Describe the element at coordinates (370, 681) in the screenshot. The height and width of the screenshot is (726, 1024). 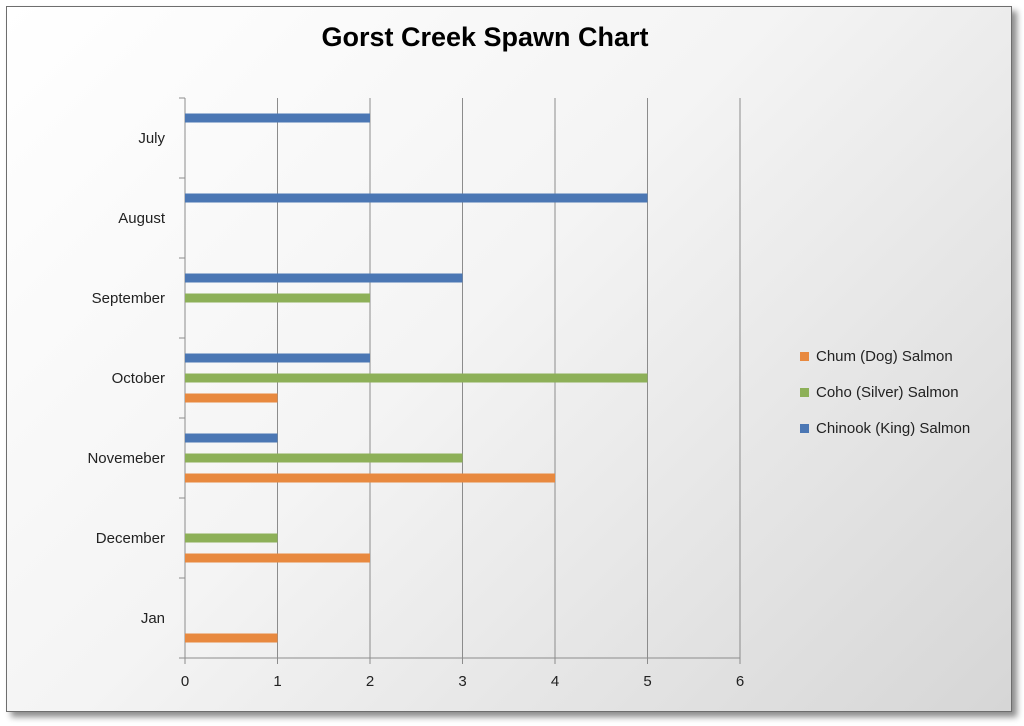
I see `x-tick-label: 2` at that location.